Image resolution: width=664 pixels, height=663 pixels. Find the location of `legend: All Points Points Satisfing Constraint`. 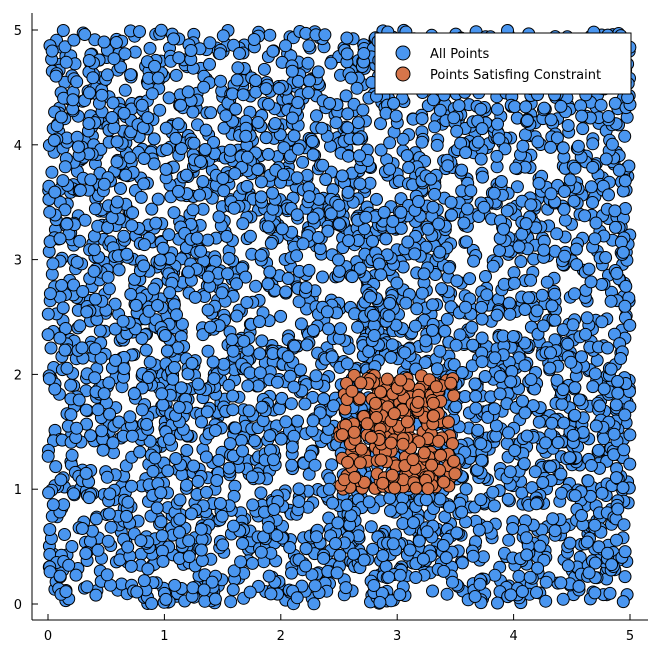

legend: All Points Points Satisfing Constraint is located at coordinates (503, 63).